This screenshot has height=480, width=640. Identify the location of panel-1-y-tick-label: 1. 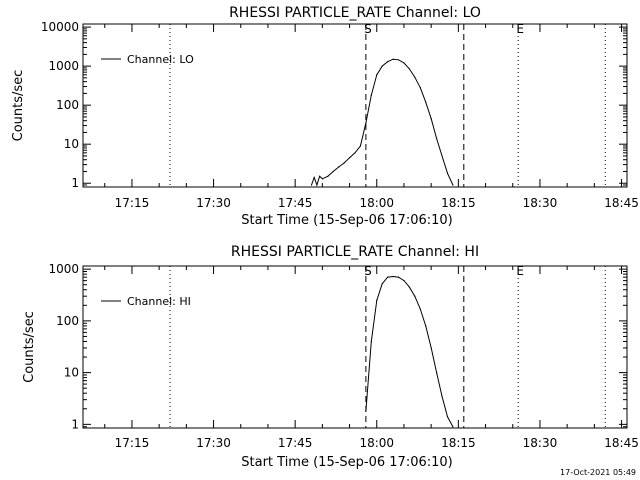
(75, 183).